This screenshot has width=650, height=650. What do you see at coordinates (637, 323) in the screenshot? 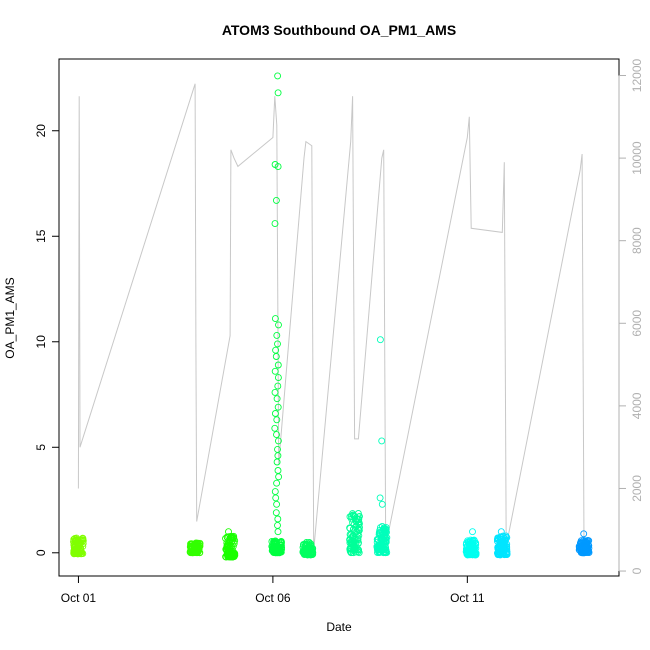
I see `y2-tick-label: 6000` at bounding box center [637, 323].